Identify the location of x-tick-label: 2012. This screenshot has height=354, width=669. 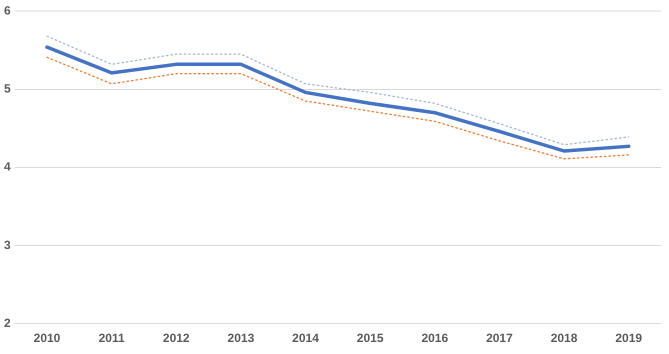
(176, 338).